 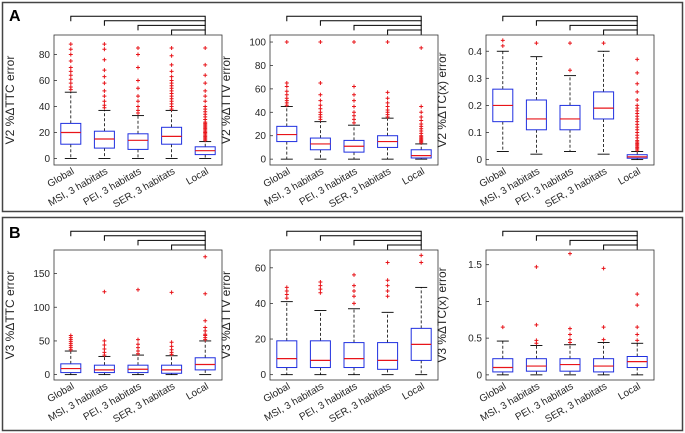 What do you see at coordinates (475, 106) in the screenshot?
I see `y-tick-label: 0.2` at bounding box center [475, 106].